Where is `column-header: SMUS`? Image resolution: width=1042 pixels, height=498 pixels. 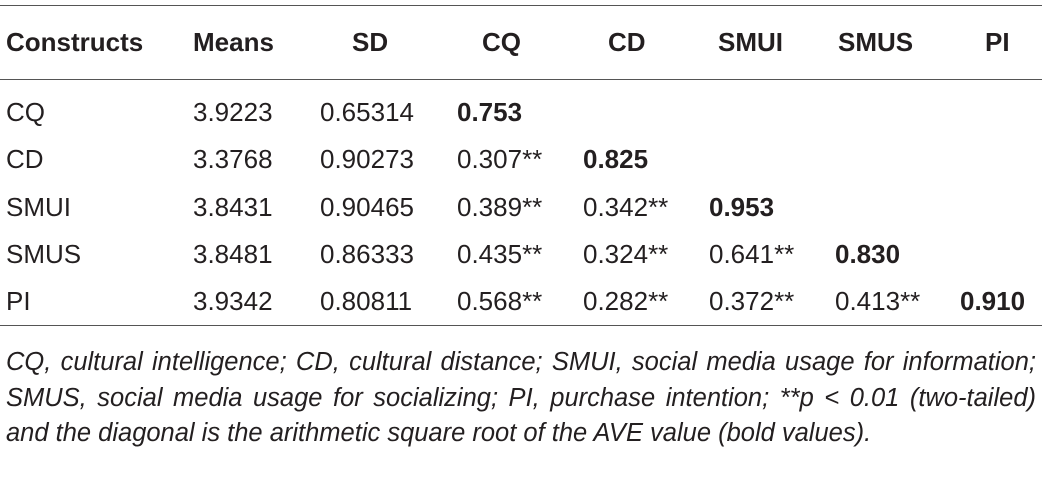 column-header: SMUS is located at coordinates (876, 42).